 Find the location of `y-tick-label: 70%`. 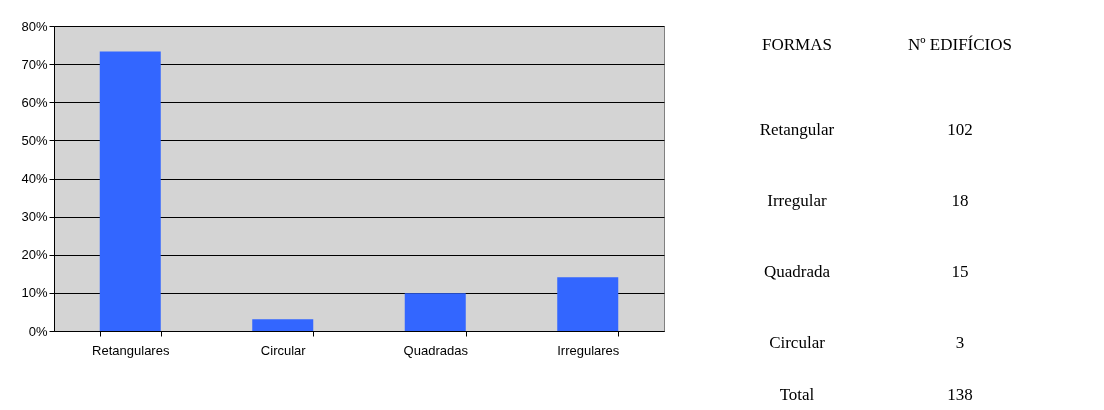

y-tick-label: 70% is located at coordinates (34, 64).